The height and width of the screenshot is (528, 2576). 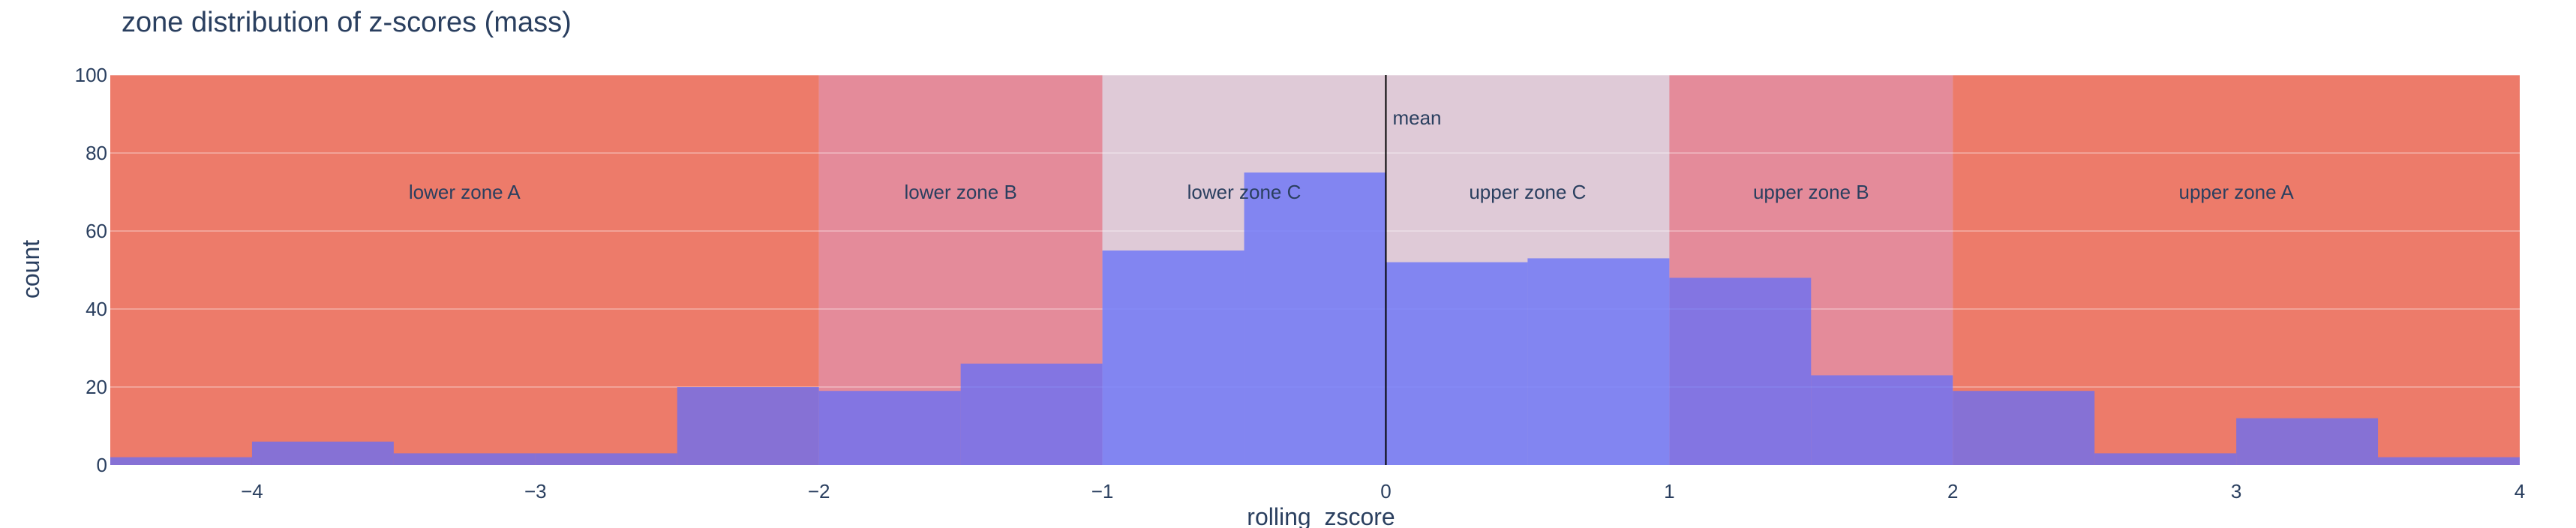 What do you see at coordinates (96, 153) in the screenshot?
I see `y-tick-label: 80` at bounding box center [96, 153].